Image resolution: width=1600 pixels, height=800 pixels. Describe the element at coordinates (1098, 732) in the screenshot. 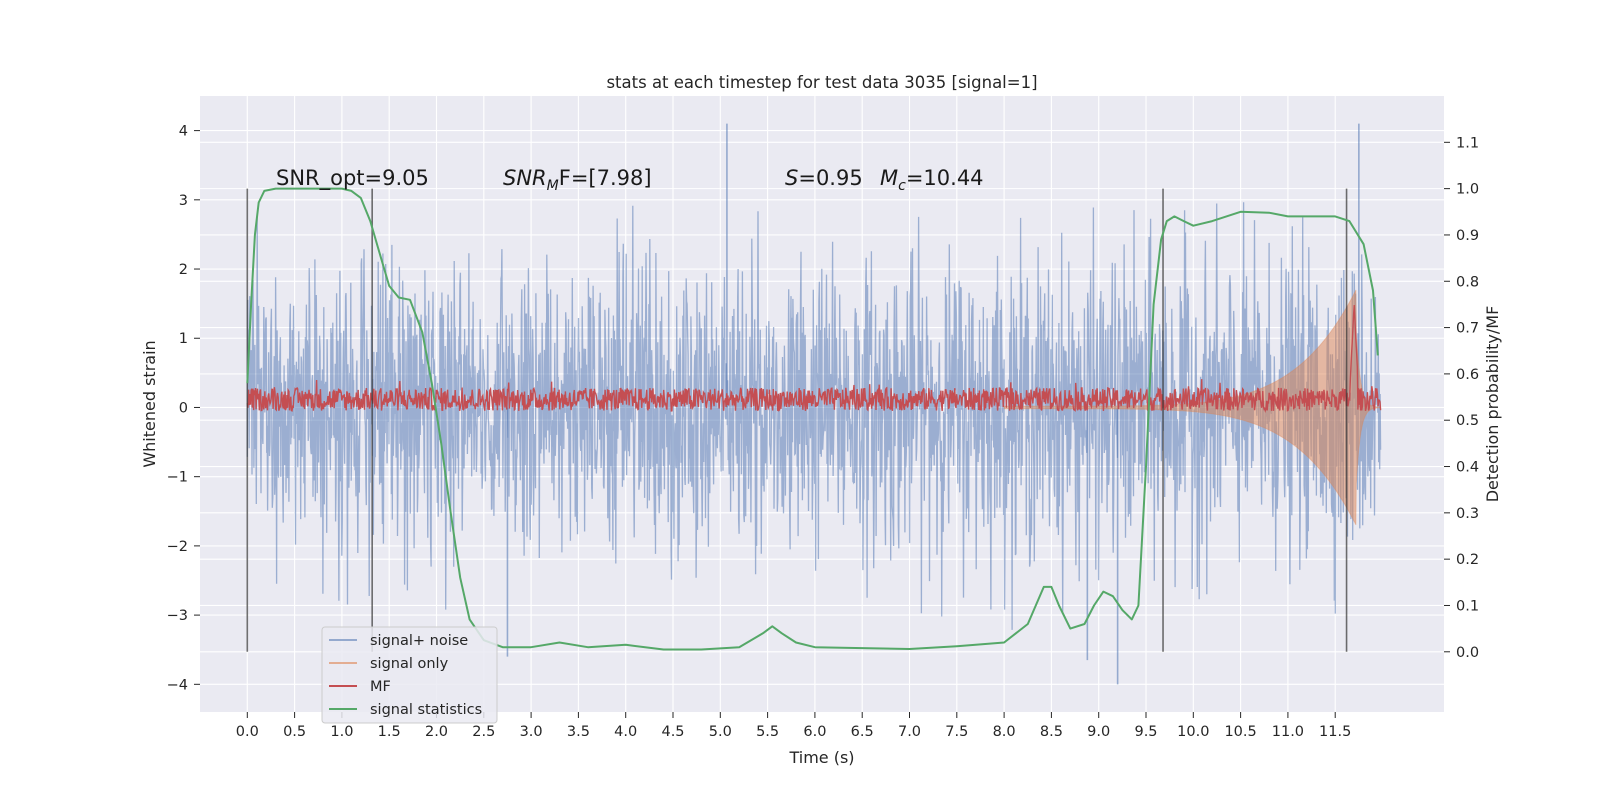

I see `x-tick-label-18: 9.0` at that location.